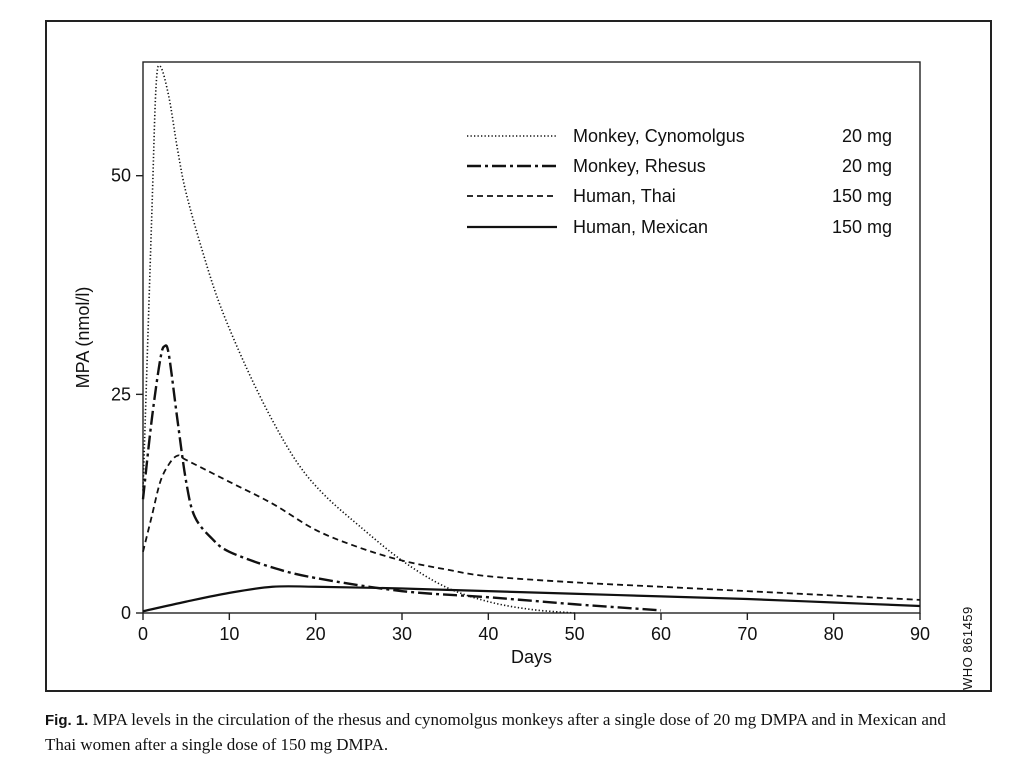  What do you see at coordinates (640, 227) in the screenshot?
I see `legend-label-human-mexican: Human, Mexican` at bounding box center [640, 227].